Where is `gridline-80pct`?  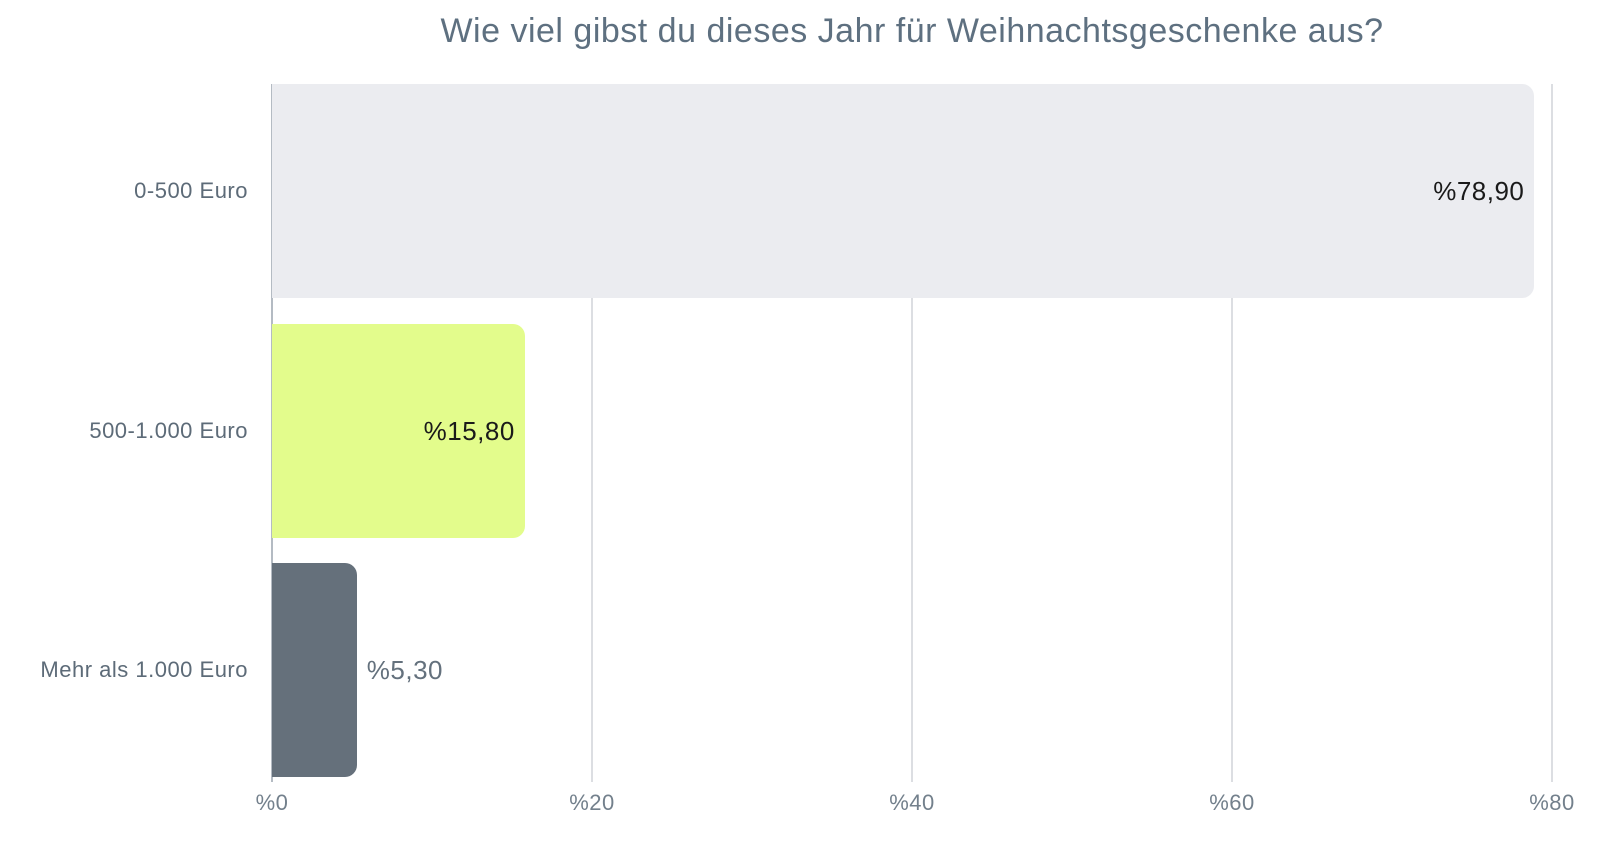 gridline-80pct is located at coordinates (1552, 433).